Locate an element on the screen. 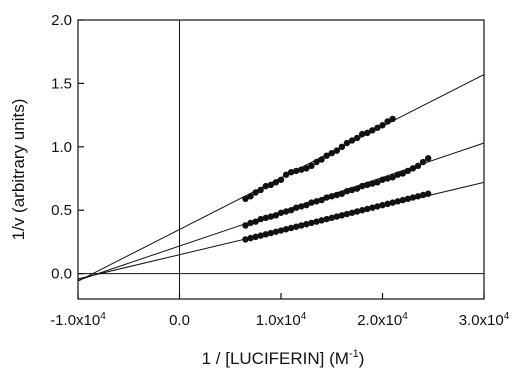 The height and width of the screenshot is (379, 524). y-axis-title: 1/v (arbitrary units) is located at coordinates (18, 170).